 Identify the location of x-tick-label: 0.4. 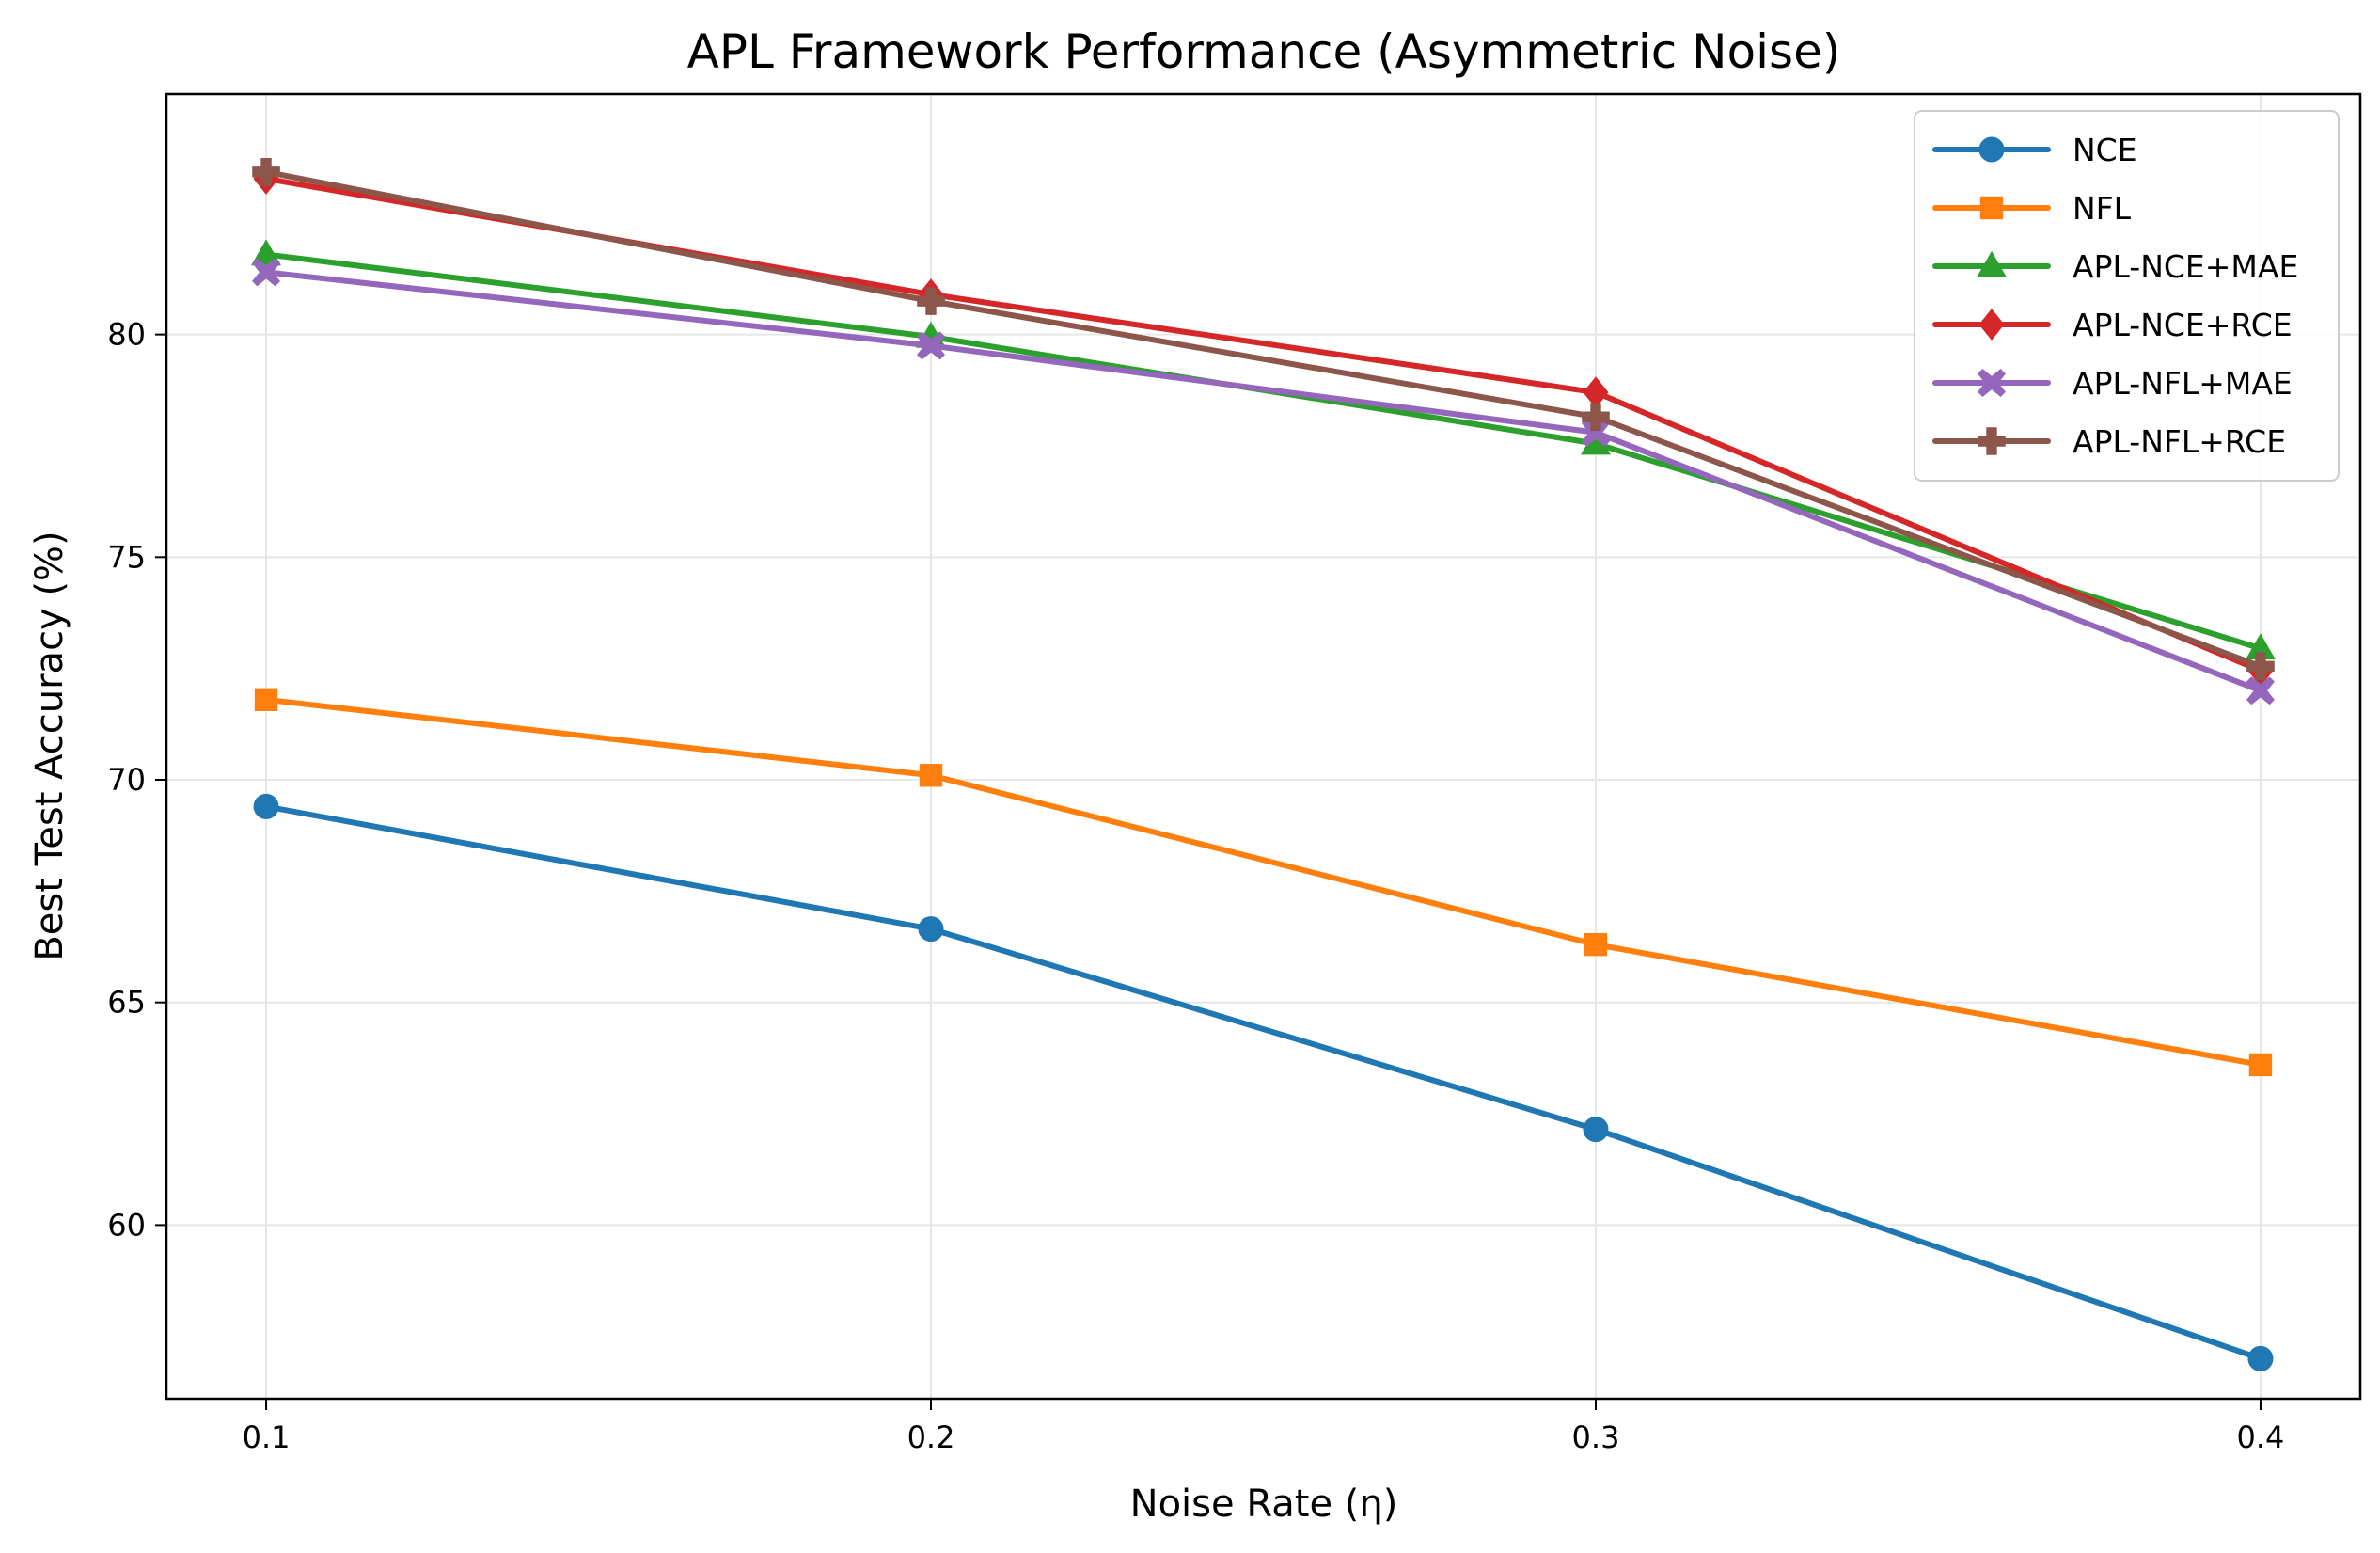
(2261, 1437).